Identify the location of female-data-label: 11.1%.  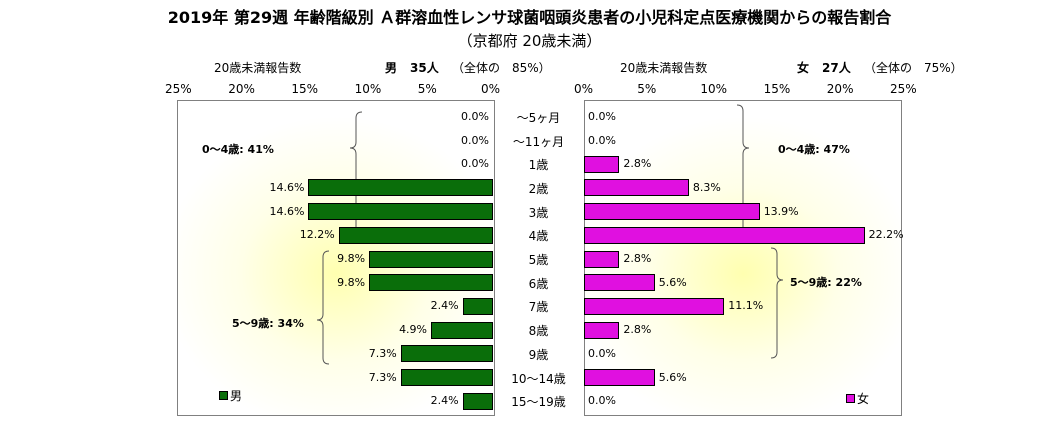
(746, 306).